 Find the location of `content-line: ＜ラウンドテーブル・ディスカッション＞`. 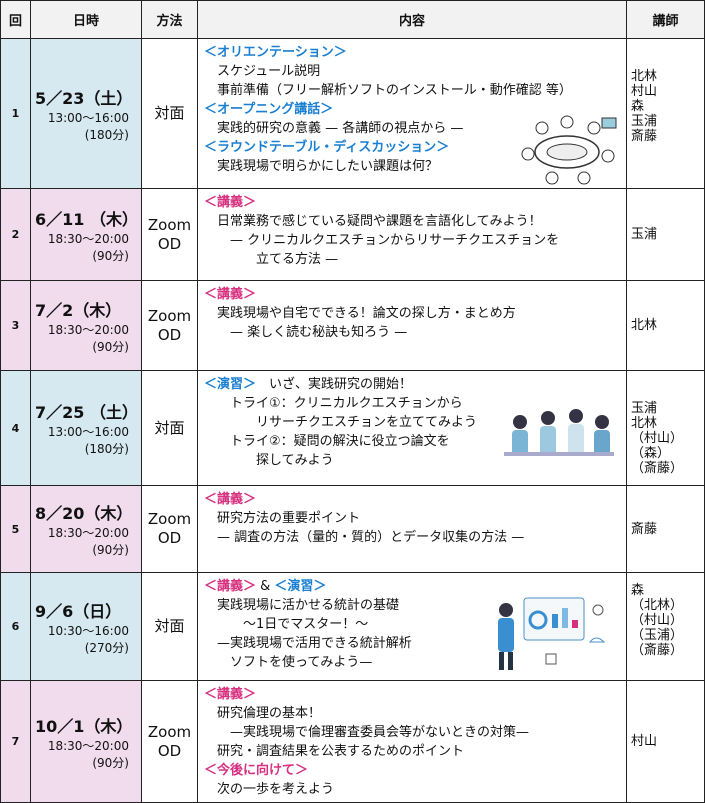

content-line: ＜ラウンドテーブル・ディスカッション＞ is located at coordinates (415, 147).